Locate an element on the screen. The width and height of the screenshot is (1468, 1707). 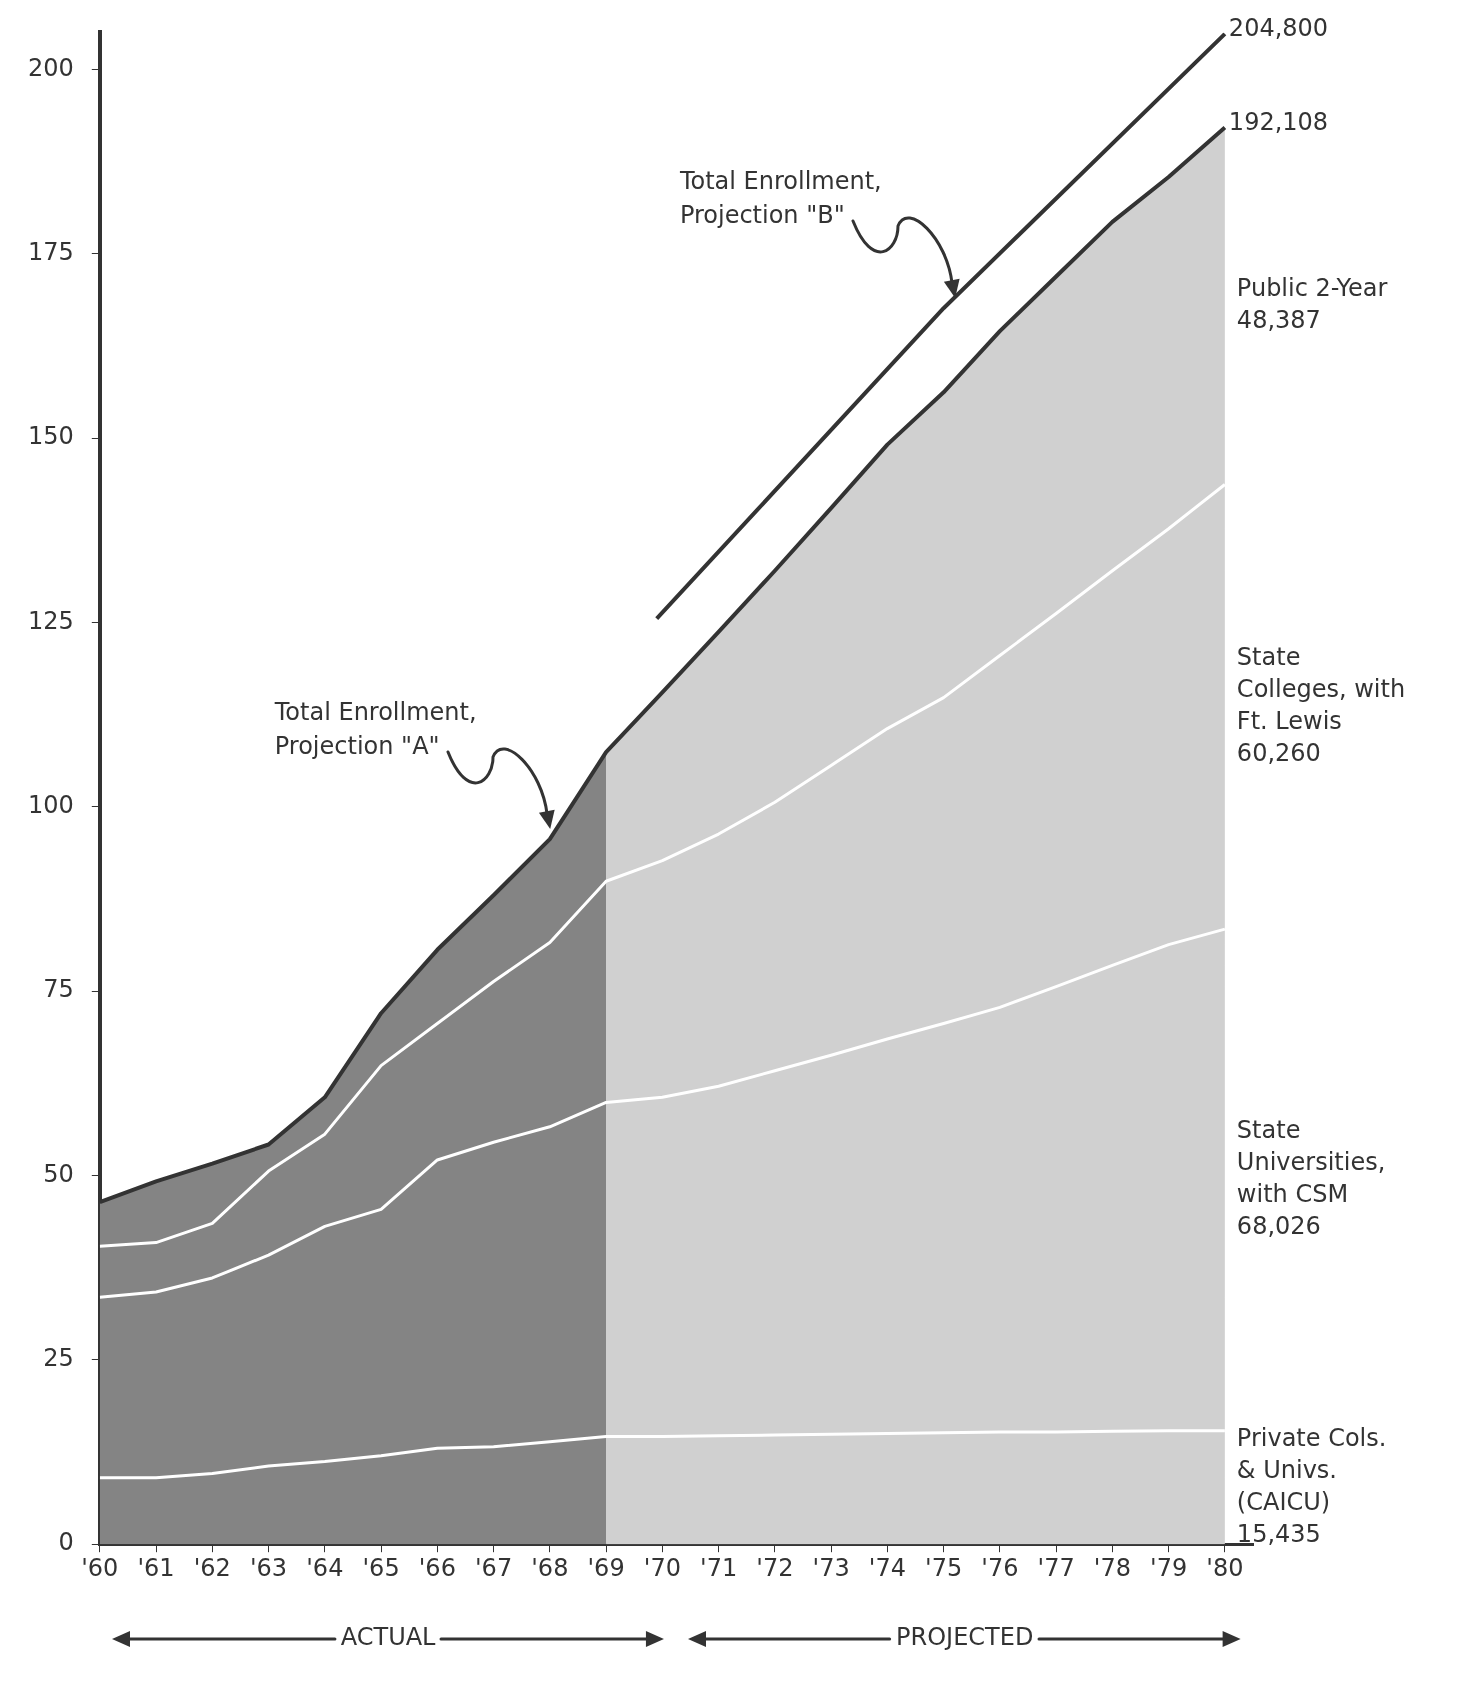
y-tick-label: 175 is located at coordinates (51, 251).